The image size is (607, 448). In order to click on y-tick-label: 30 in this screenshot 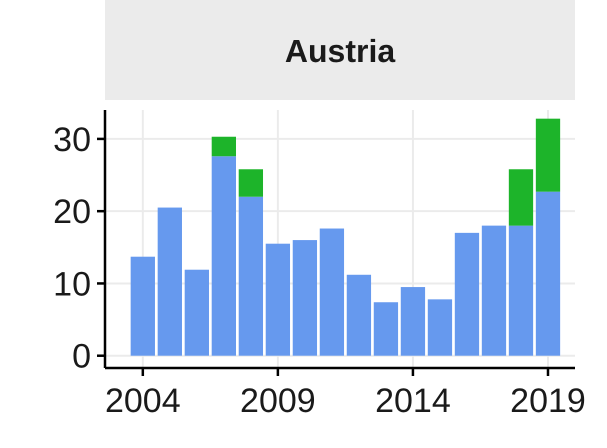, I will do `click(72, 139)`.